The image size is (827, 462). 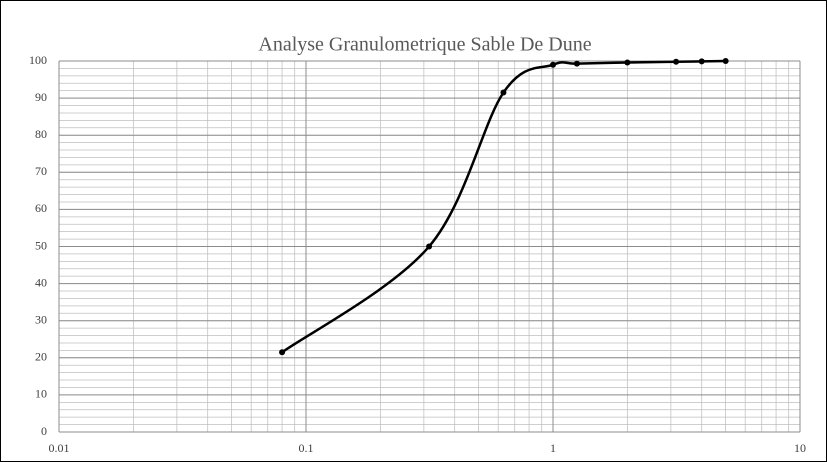 I want to click on x-tick-label: 10, so click(x=800, y=448).